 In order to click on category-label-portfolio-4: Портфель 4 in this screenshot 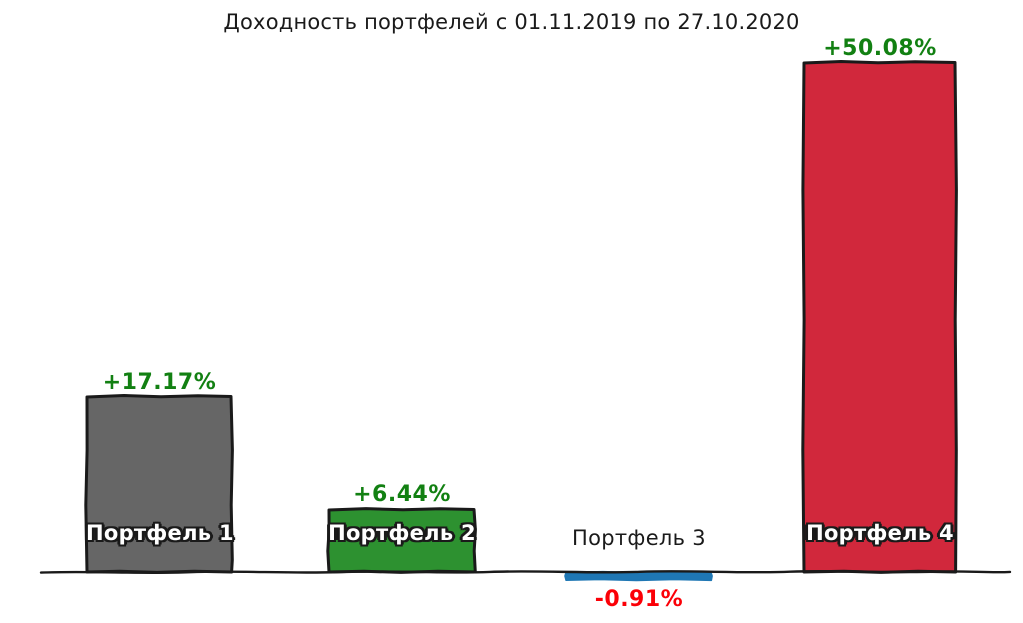, I will do `click(880, 533)`.